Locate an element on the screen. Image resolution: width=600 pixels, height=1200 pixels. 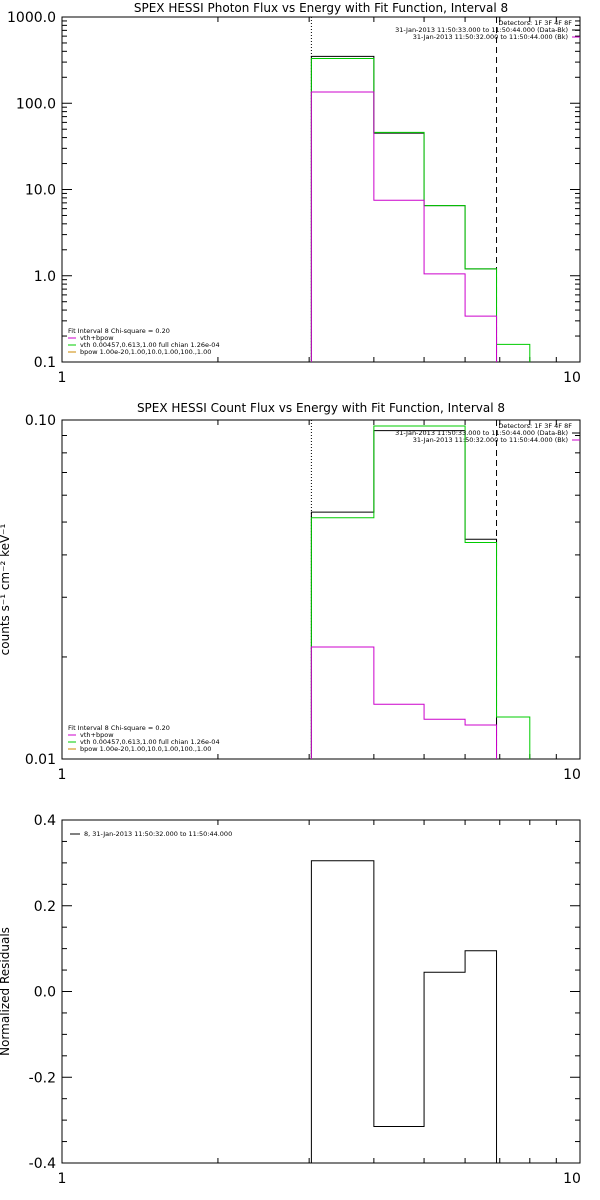
series-residuals-step is located at coordinates (404, 1011).